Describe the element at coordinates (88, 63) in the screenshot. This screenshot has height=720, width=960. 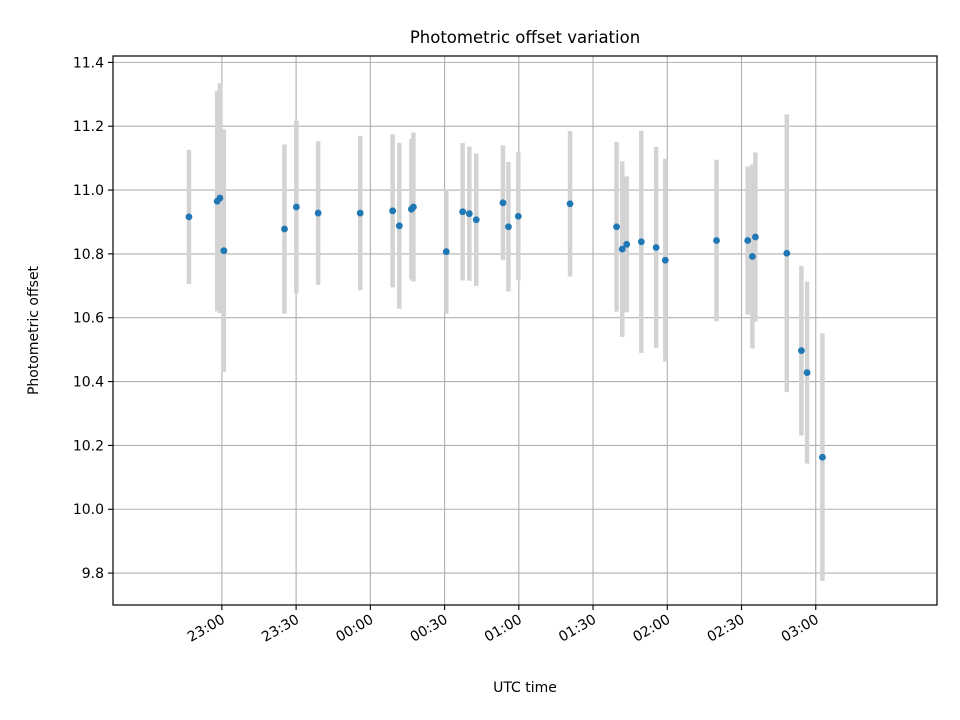
I see `y-tick-label: 11.4` at that location.